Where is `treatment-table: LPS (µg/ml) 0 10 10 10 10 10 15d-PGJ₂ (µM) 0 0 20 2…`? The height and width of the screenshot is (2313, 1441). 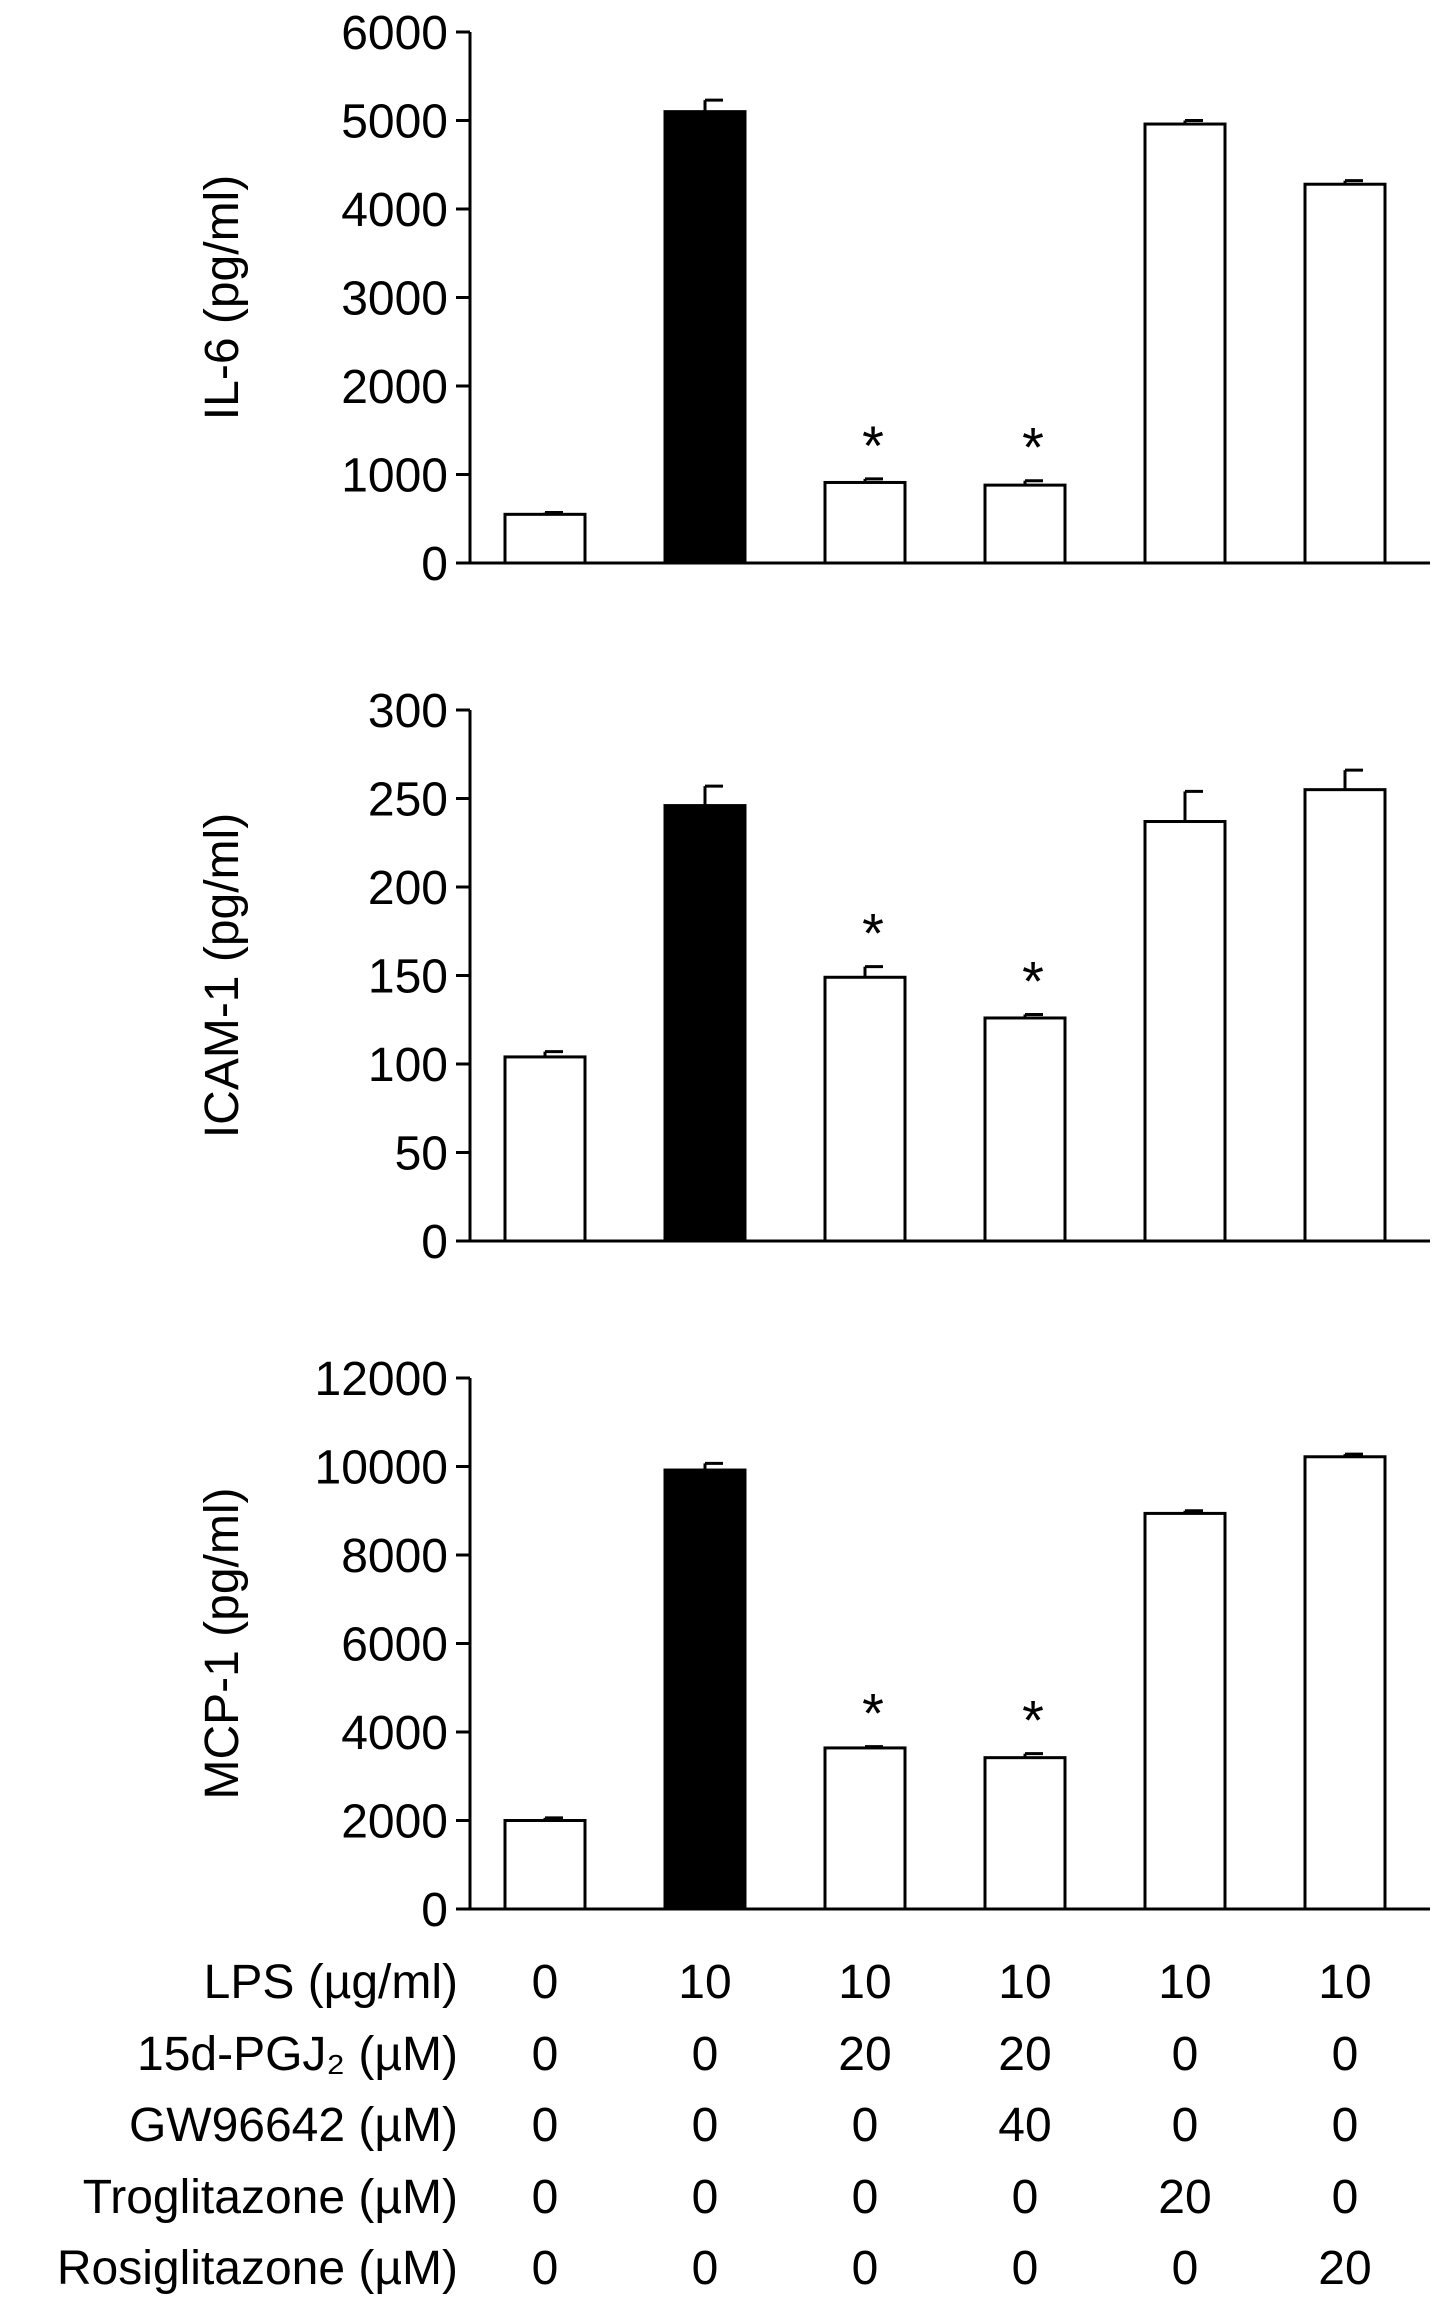
treatment-table: LPS (µg/ml) 0 10 10 10 10 10 15d-PGJ₂ (µM) 0 0 20 2… is located at coordinates (714, 2125).